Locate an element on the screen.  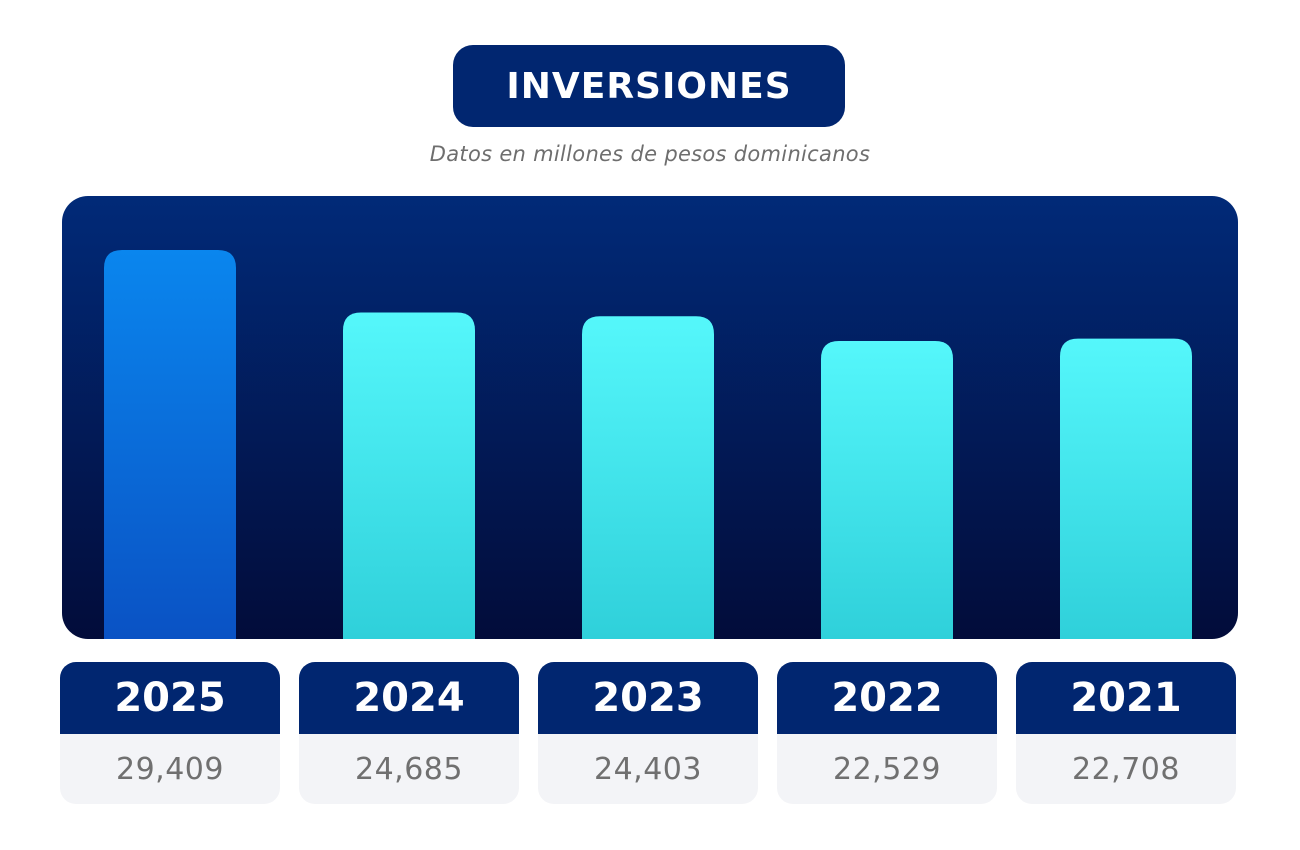
year-card-2025: 2025 29,409 is located at coordinates (170, 733).